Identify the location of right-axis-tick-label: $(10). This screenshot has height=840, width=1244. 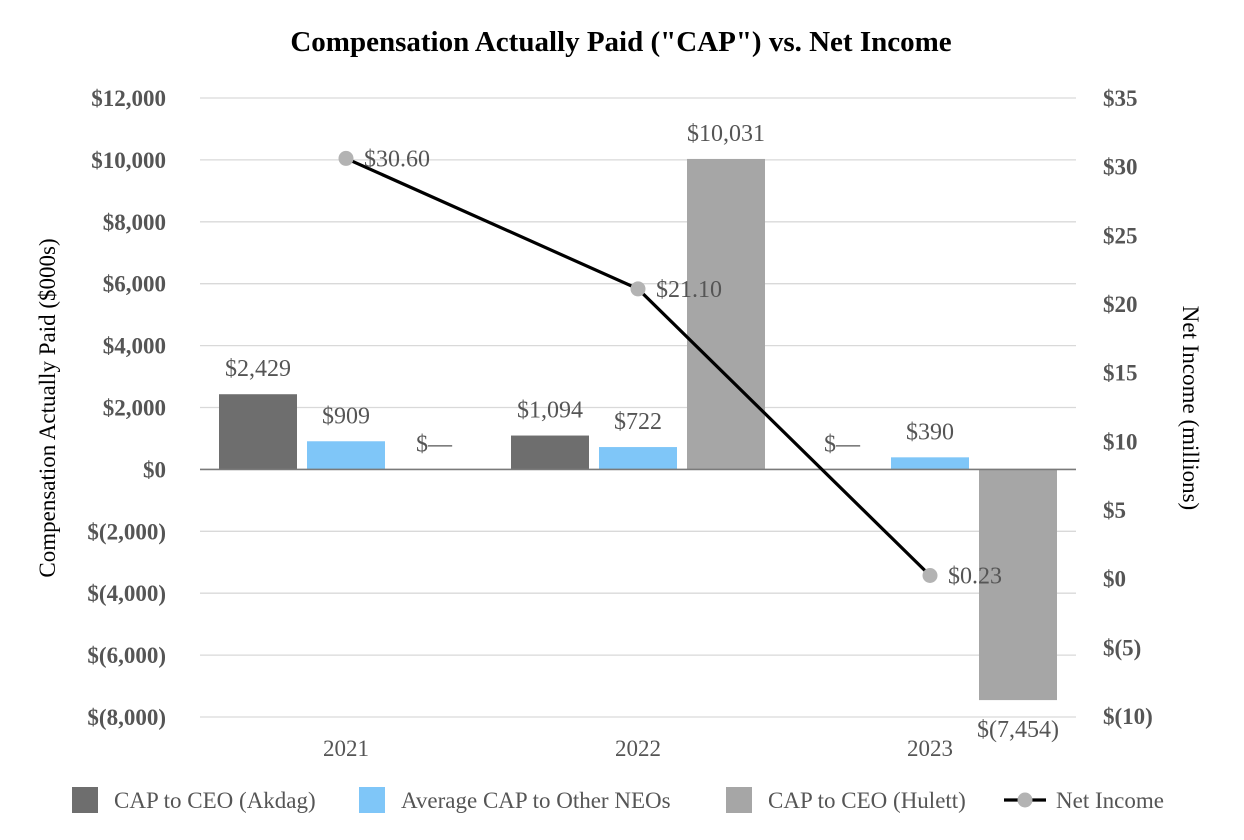
(1128, 716).